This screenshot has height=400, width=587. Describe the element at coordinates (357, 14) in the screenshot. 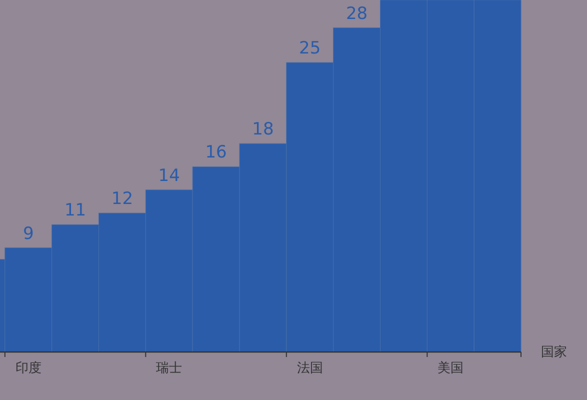

I see `data-label: 28` at that location.